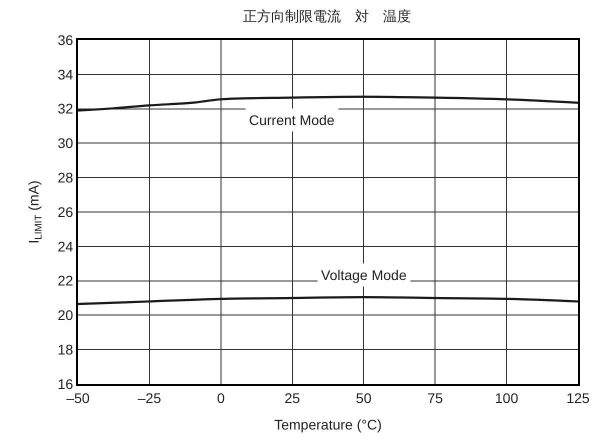  What do you see at coordinates (364, 398) in the screenshot?
I see `x-tick-label: 50` at bounding box center [364, 398].